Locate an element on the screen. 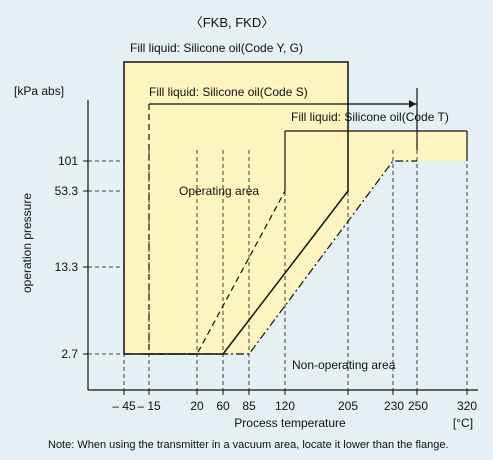  y-tick-label-3: 101 is located at coordinates (68, 161).